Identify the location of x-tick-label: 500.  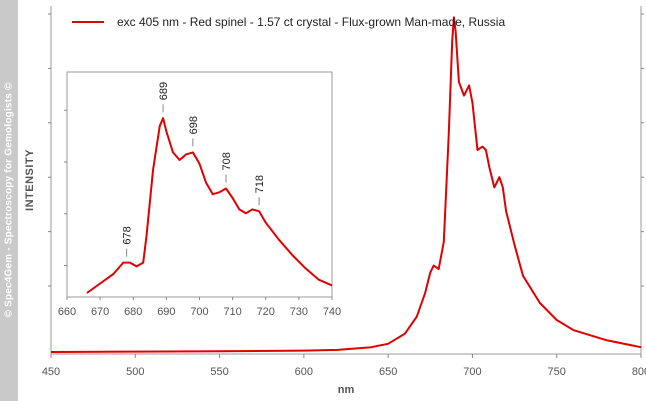
(135, 372).